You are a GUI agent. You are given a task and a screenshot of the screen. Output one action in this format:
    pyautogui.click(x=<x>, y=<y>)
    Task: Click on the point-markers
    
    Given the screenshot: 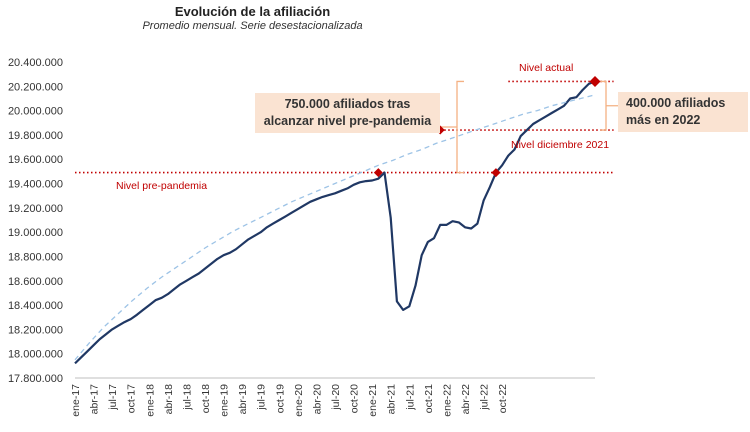 What is the action you would take?
    pyautogui.click(x=487, y=126)
    